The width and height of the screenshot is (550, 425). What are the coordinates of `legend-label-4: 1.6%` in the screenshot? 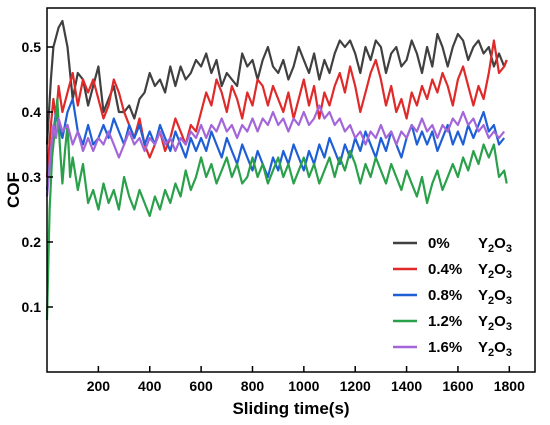 It's located at (445, 347).